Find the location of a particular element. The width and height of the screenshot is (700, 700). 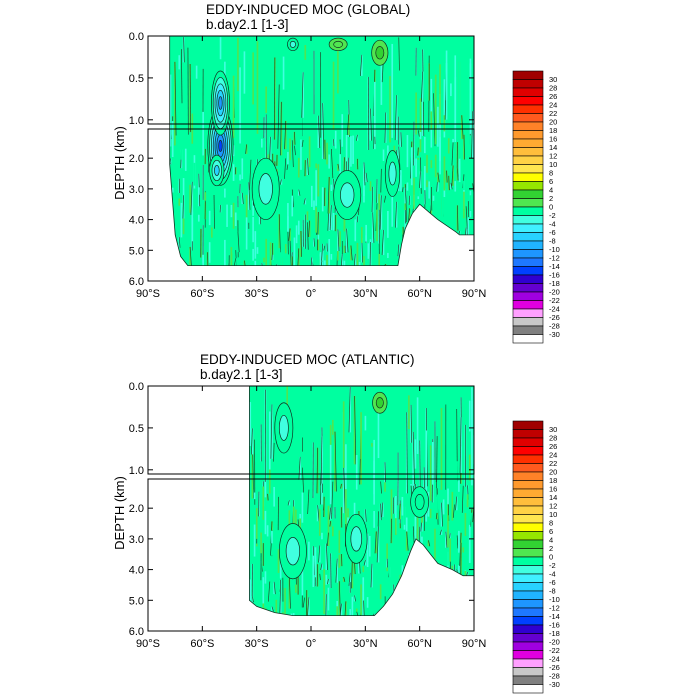

y-tick-label: 0.5 is located at coordinates (136, 79).